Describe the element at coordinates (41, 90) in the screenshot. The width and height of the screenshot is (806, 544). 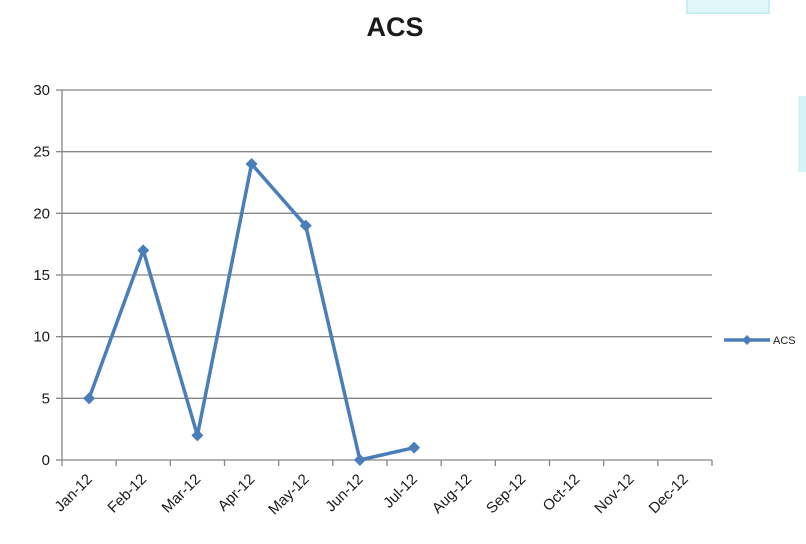
I see `y-tick-label: 30` at that location.